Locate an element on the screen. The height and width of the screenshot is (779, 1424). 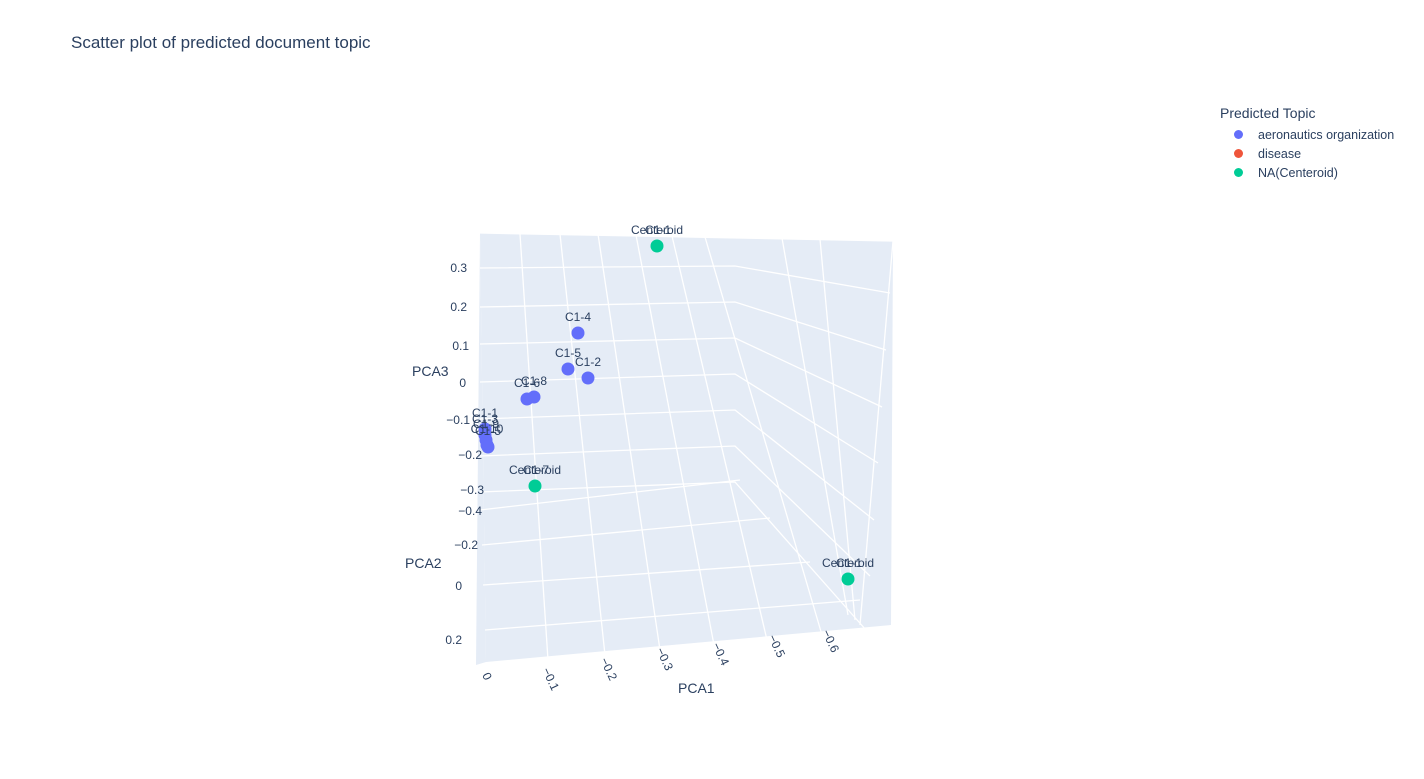
z-axis-ticks: 0.3 0.2 0.1 0 −0.1 −0.2 −0.3 is located at coordinates (465, 379).